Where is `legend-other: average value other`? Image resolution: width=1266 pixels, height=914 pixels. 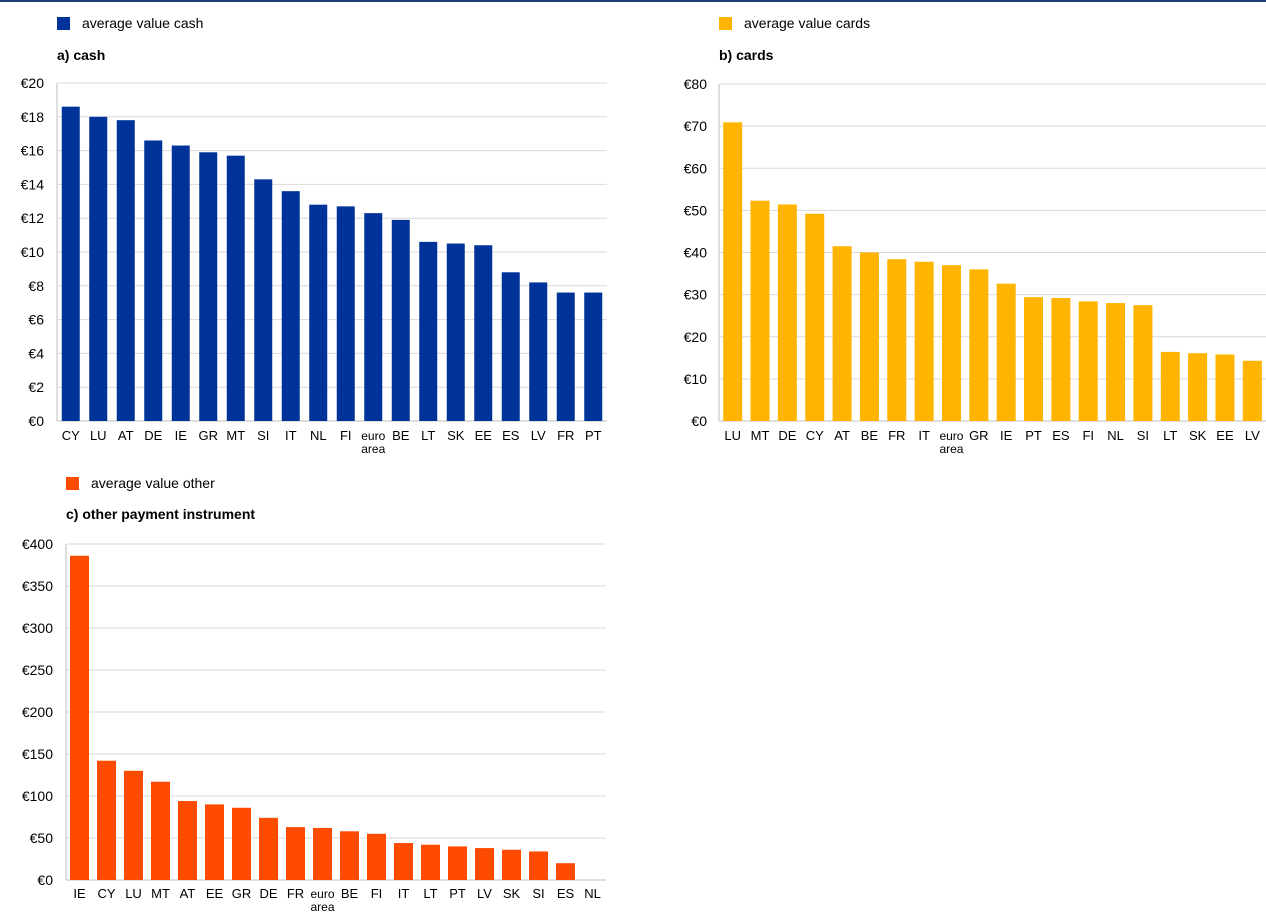 legend-other: average value other is located at coordinates (140, 483).